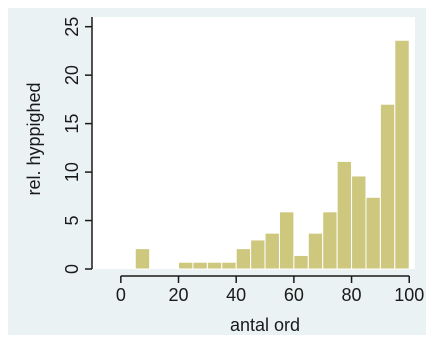 Image resolution: width=431 pixels, height=342 pixels. Describe the element at coordinates (72, 27) in the screenshot. I see `y-tick-label: 25` at that location.